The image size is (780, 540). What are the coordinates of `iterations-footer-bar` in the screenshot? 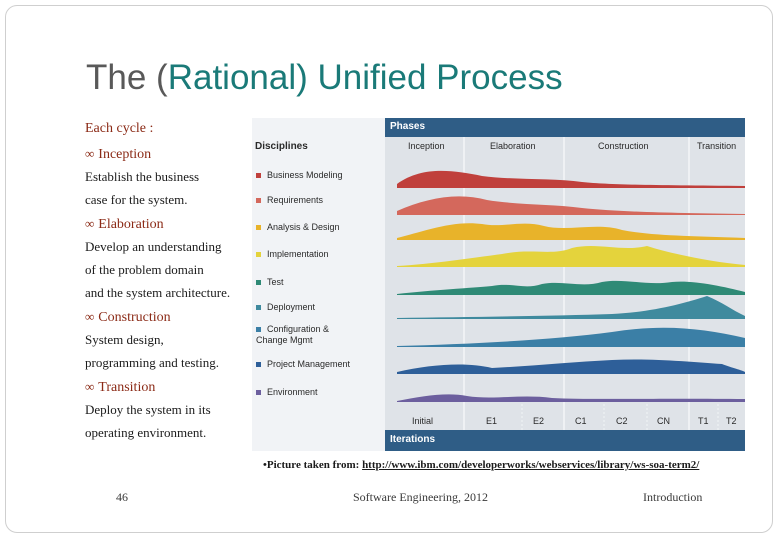 It's located at (565, 440).